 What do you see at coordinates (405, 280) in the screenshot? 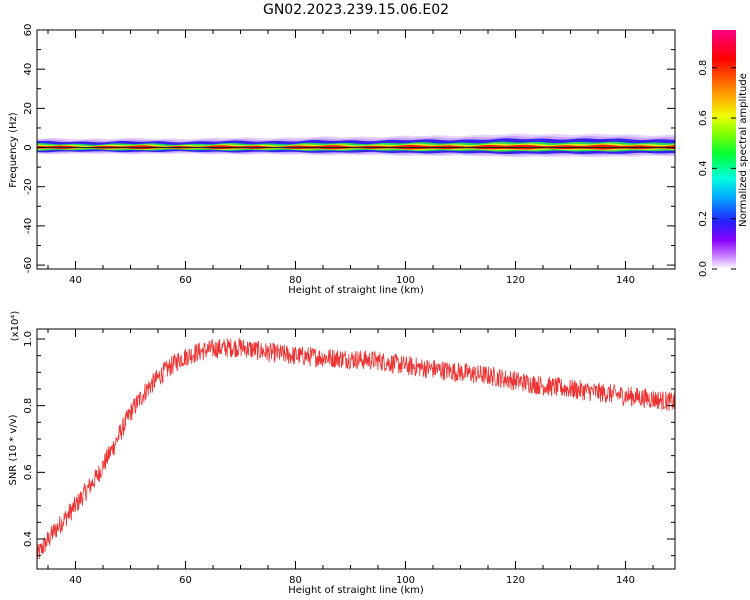
I see `spectrogram-xtick-label: 100` at bounding box center [405, 280].